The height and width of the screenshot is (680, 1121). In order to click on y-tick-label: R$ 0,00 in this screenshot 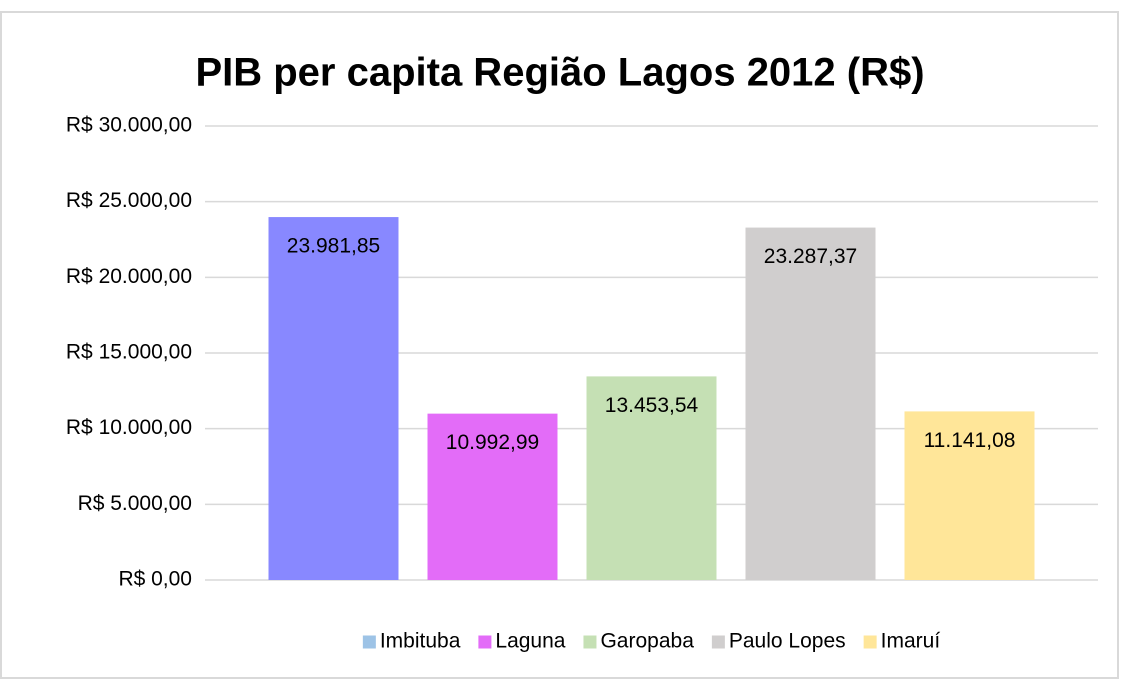, I will do `click(155, 579)`.